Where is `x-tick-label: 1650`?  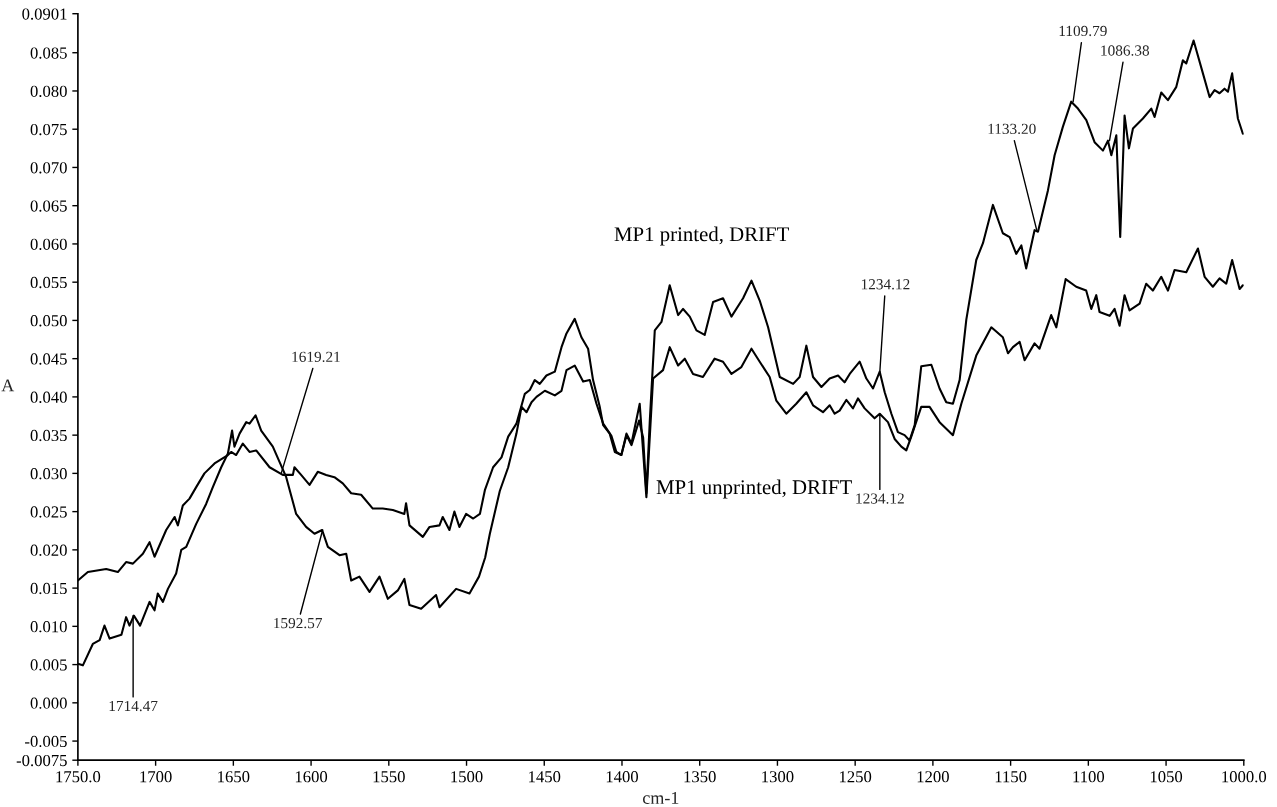
x-tick-label: 1650 is located at coordinates (234, 777).